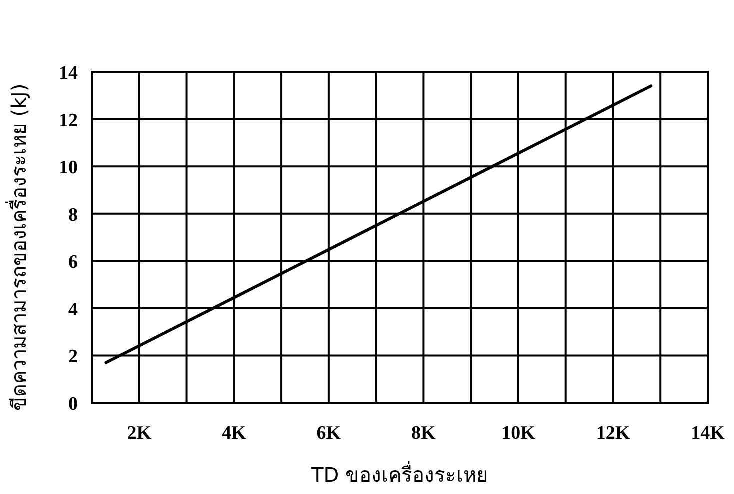 Image resolution: width=734 pixels, height=494 pixels. Describe the element at coordinates (68, 168) in the screenshot. I see `y-tick-label: 10` at that location.